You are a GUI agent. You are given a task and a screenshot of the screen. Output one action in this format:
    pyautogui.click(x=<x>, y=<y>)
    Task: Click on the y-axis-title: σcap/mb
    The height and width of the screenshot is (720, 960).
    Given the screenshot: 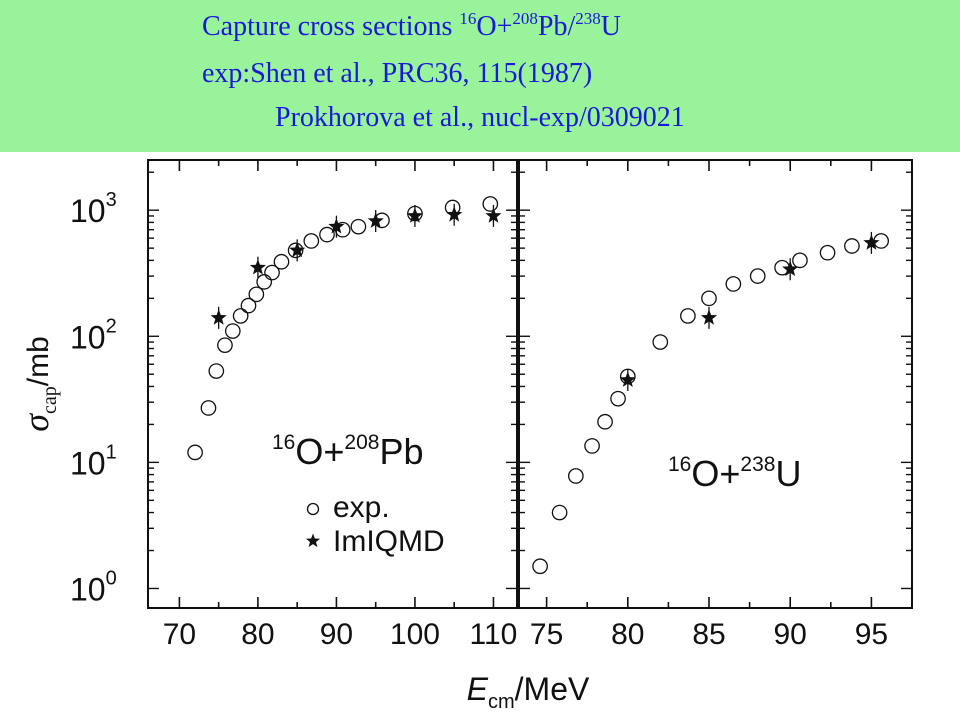 What is the action you would take?
    pyautogui.click(x=38, y=384)
    